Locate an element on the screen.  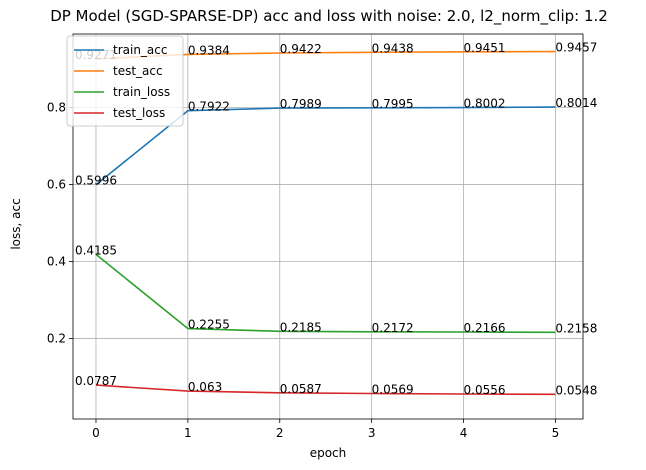
x-tick-label: 3 is located at coordinates (372, 433).